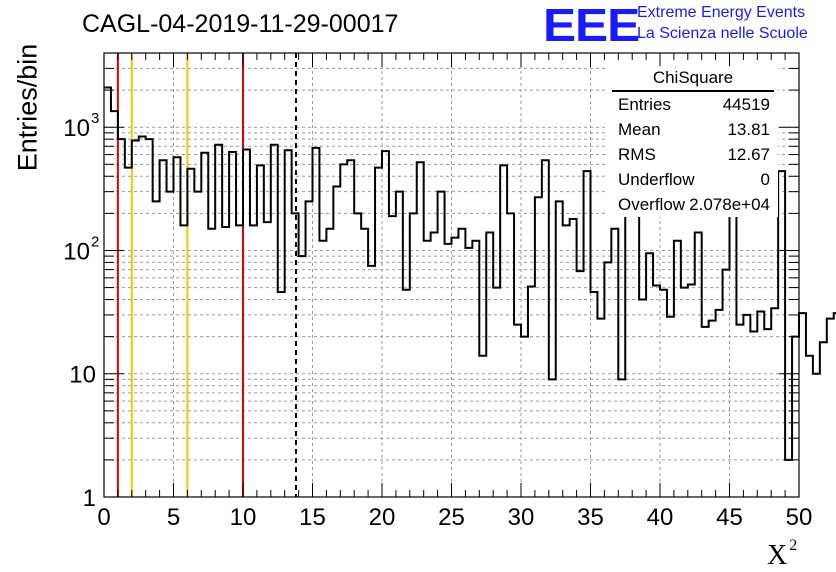  I want to click on x-tick-label: 5, so click(173, 517).